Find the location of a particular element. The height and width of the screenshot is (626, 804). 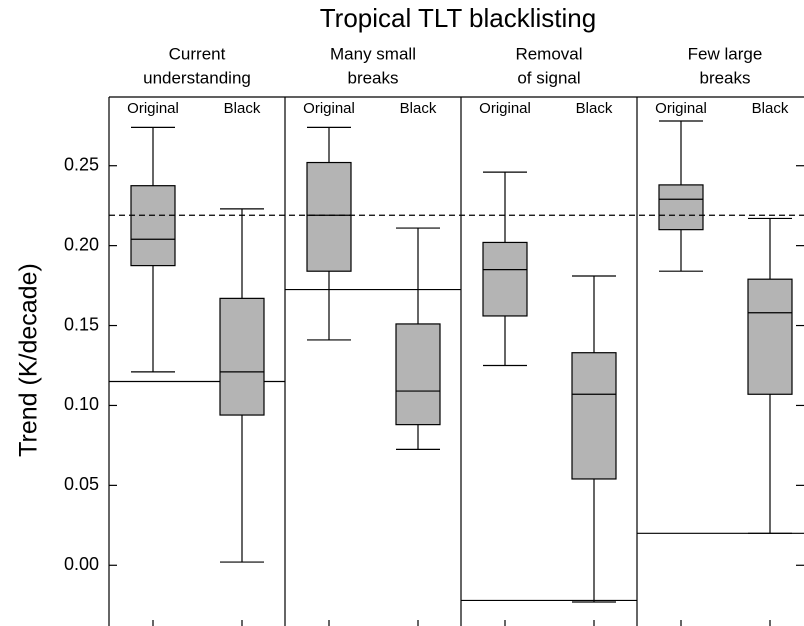

panel-title: Many small is located at coordinates (373, 53).